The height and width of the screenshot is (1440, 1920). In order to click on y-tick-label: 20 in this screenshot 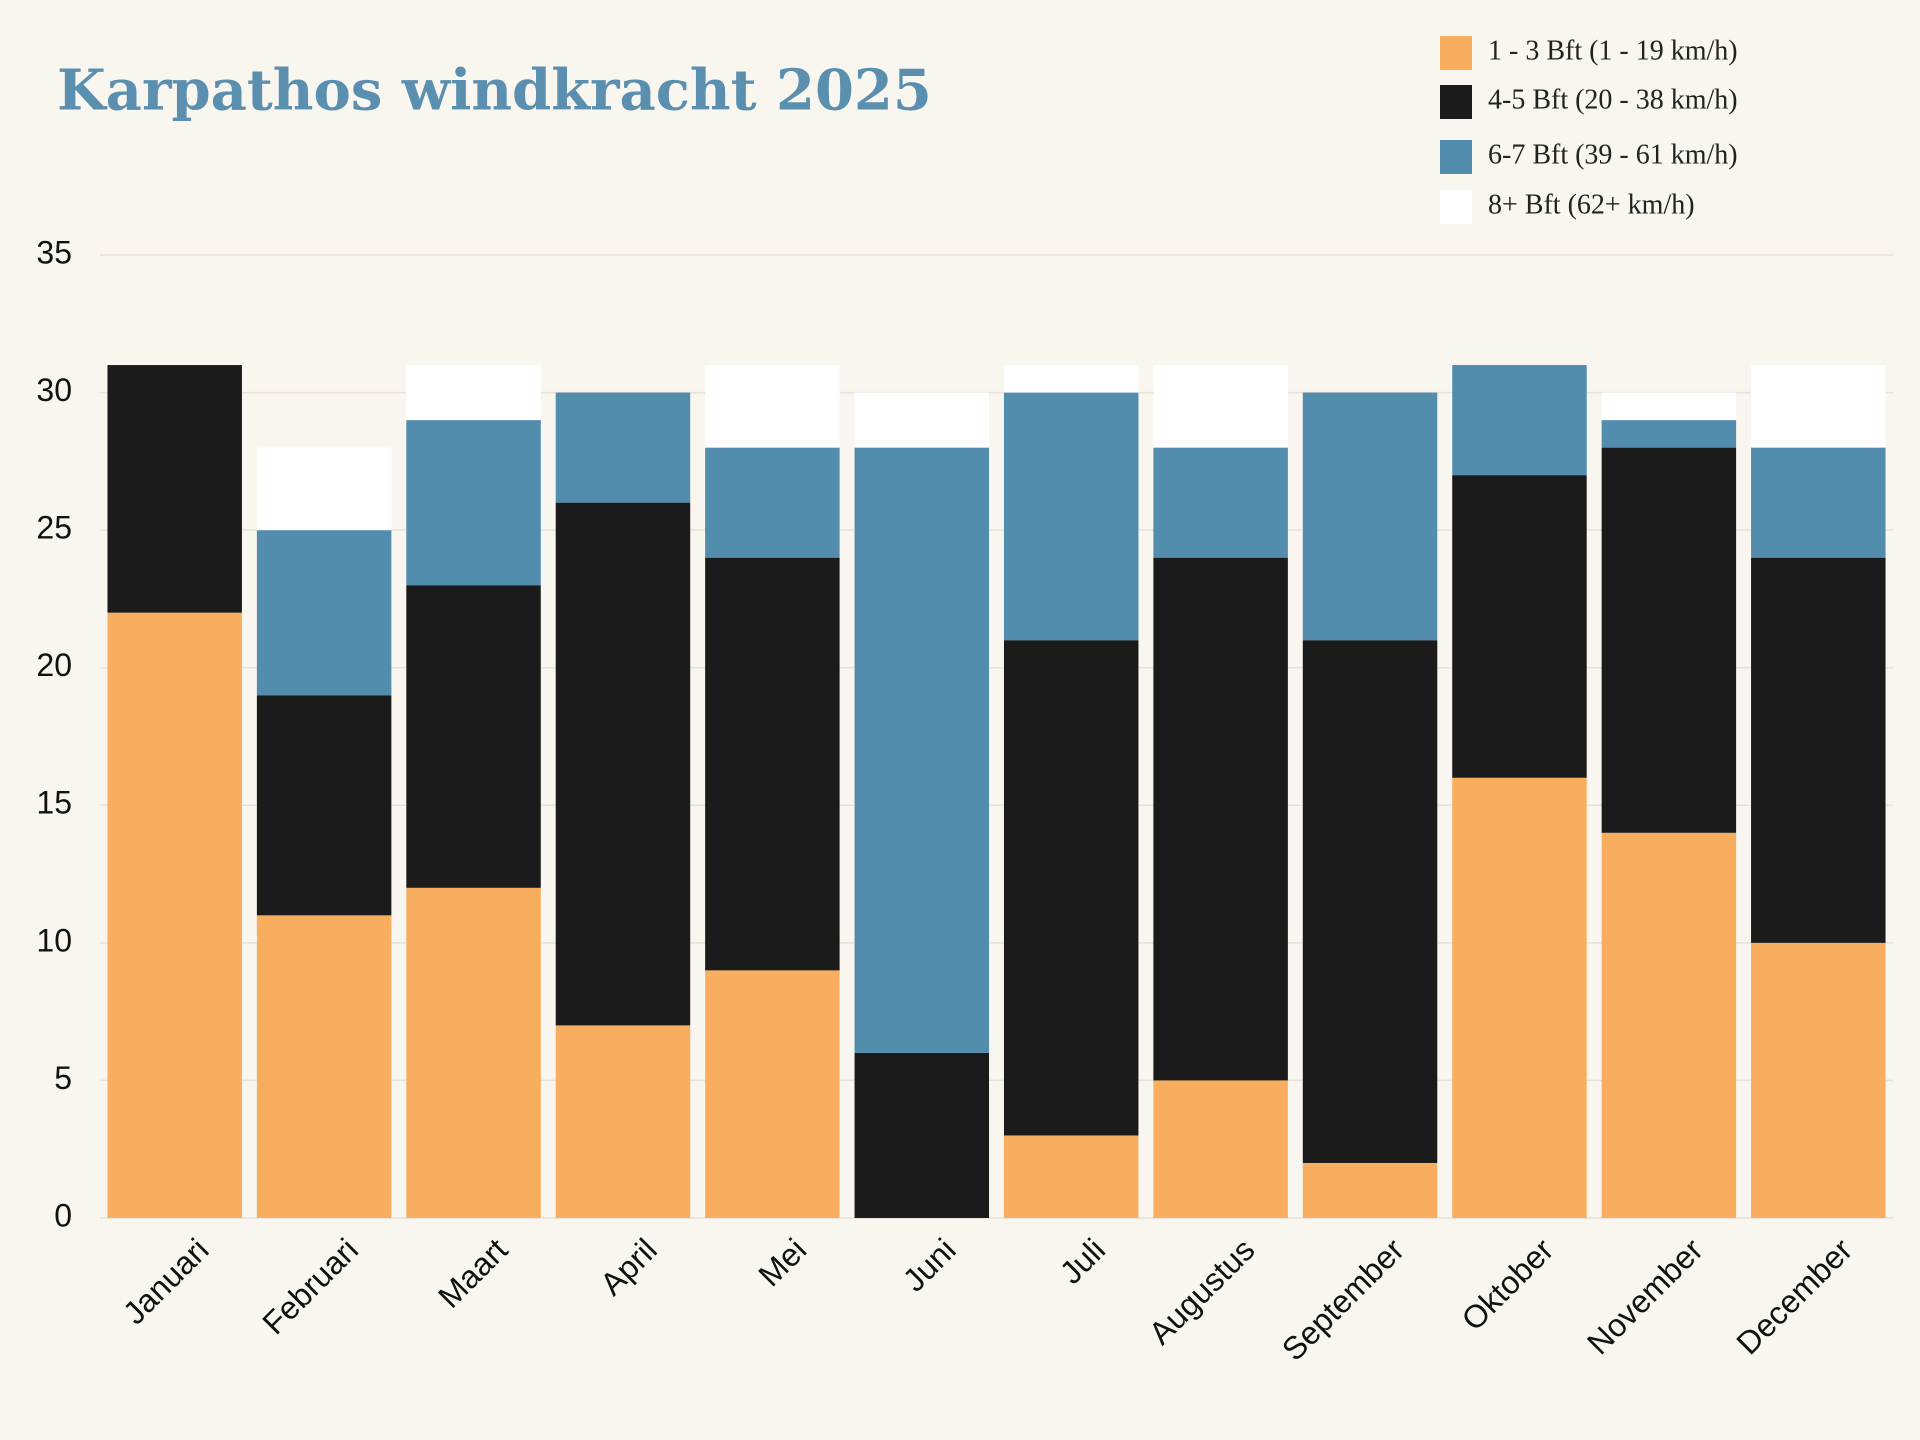, I will do `click(54, 665)`.